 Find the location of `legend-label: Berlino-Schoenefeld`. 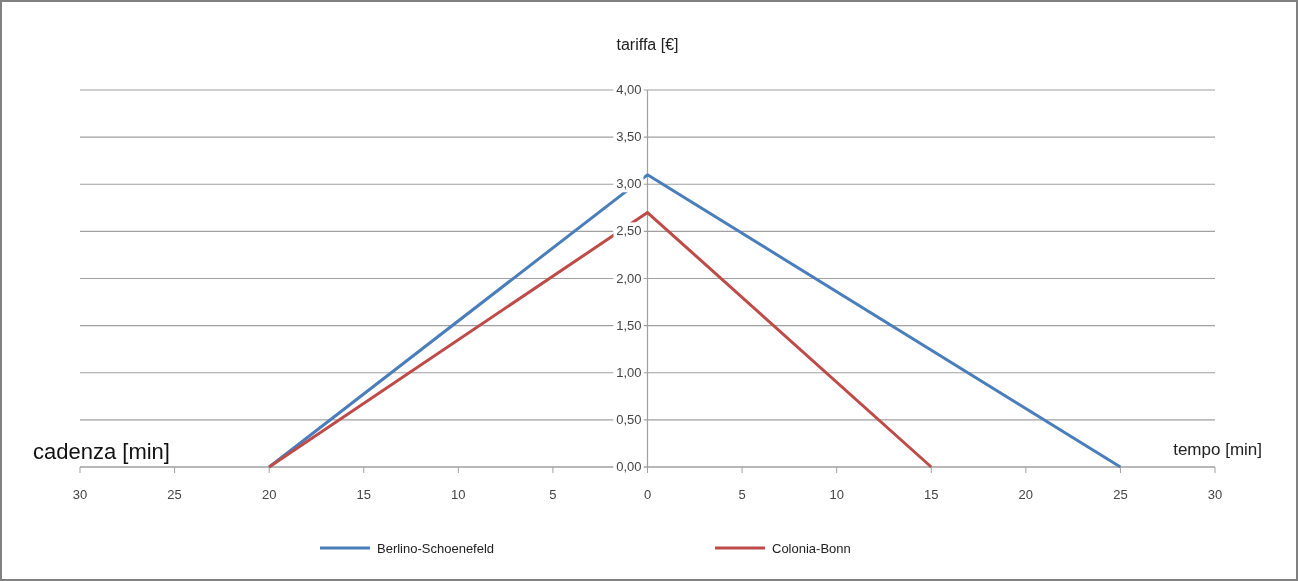

legend-label: Berlino-Schoenefeld is located at coordinates (436, 548).